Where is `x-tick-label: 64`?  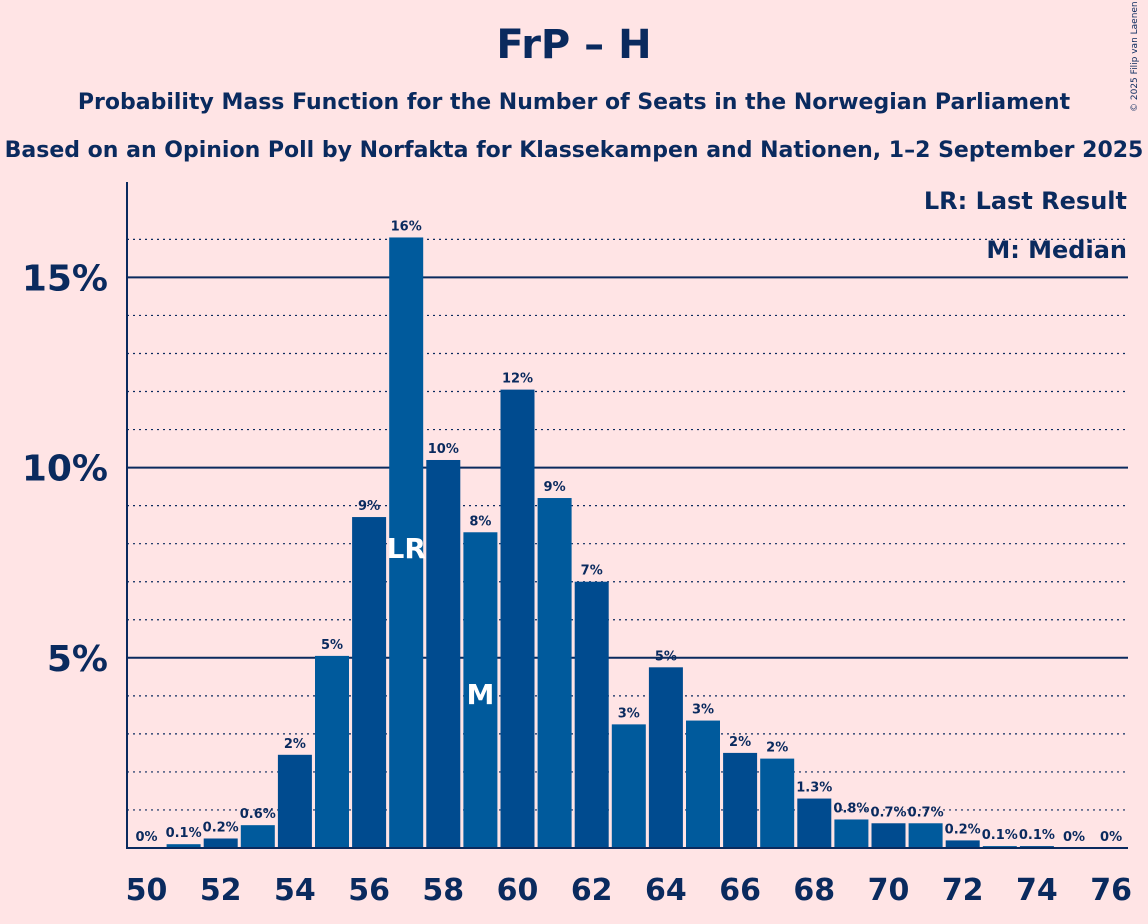
x-tick-label: 64 is located at coordinates (666, 890).